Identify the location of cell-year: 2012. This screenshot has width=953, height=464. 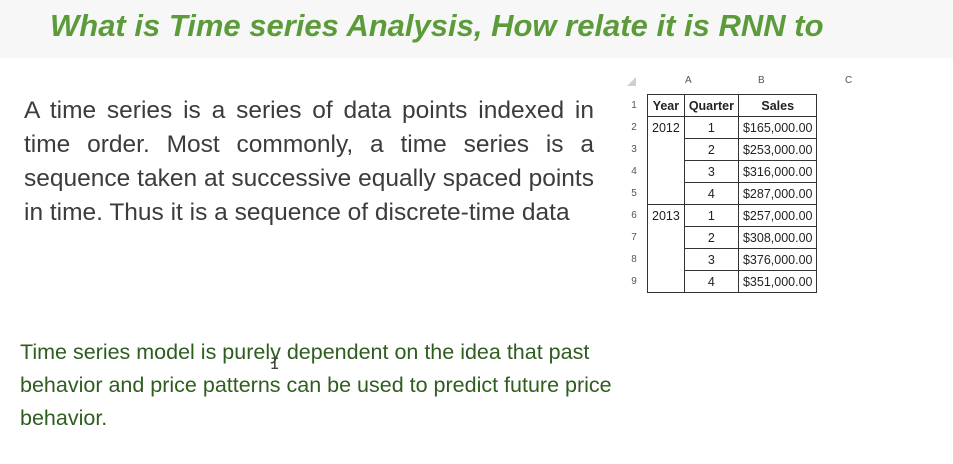
(666, 127).